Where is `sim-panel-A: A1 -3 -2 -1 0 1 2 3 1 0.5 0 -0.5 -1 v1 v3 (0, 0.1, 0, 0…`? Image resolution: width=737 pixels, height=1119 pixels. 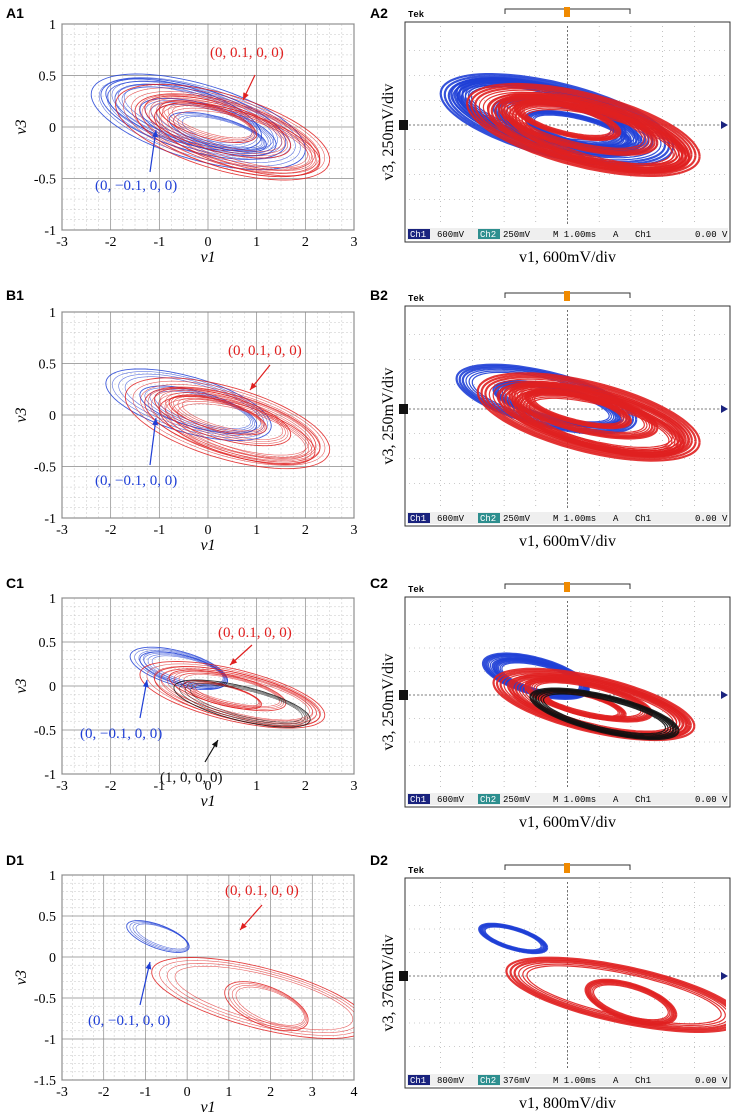
sim-panel-A: A1 -3 -2 -1 0 1 2 3 1 0.5 0 -0.5 -1 v1 v3 (0, 0.1, 0, 0… is located at coordinates (182, 135).